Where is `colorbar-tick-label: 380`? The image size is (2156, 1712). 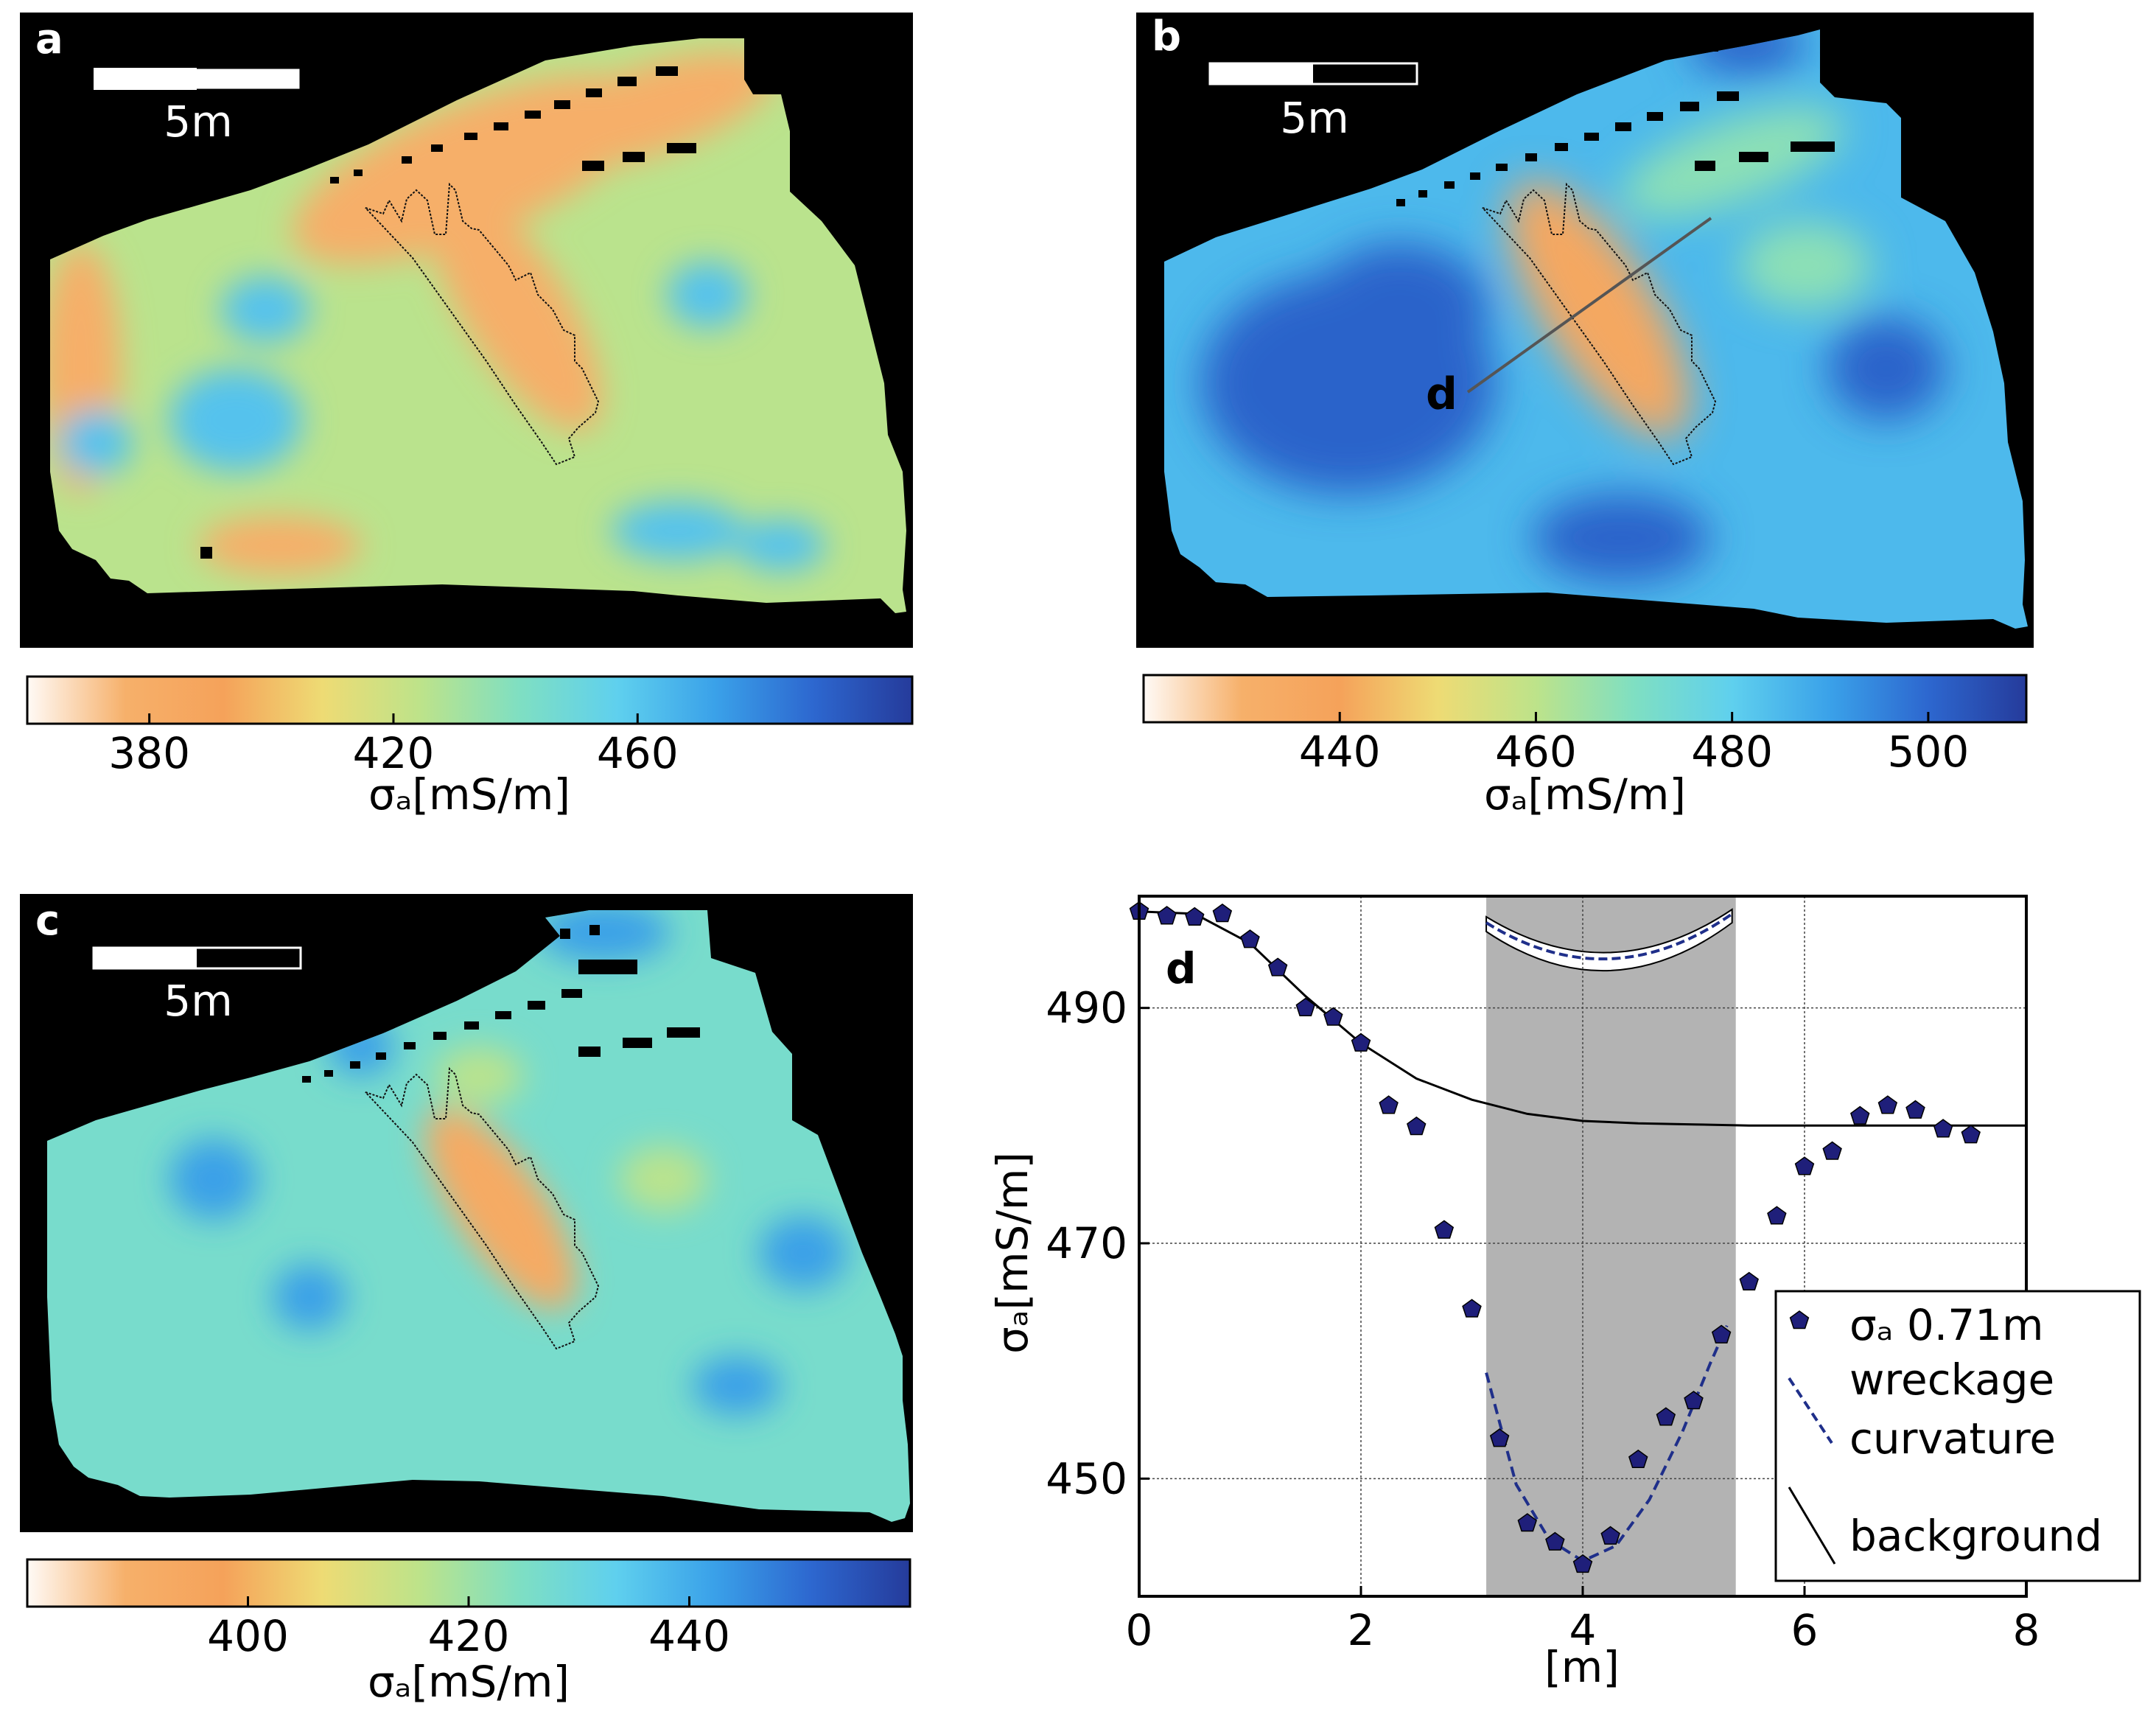
colorbar-tick-label: 380 is located at coordinates (149, 753).